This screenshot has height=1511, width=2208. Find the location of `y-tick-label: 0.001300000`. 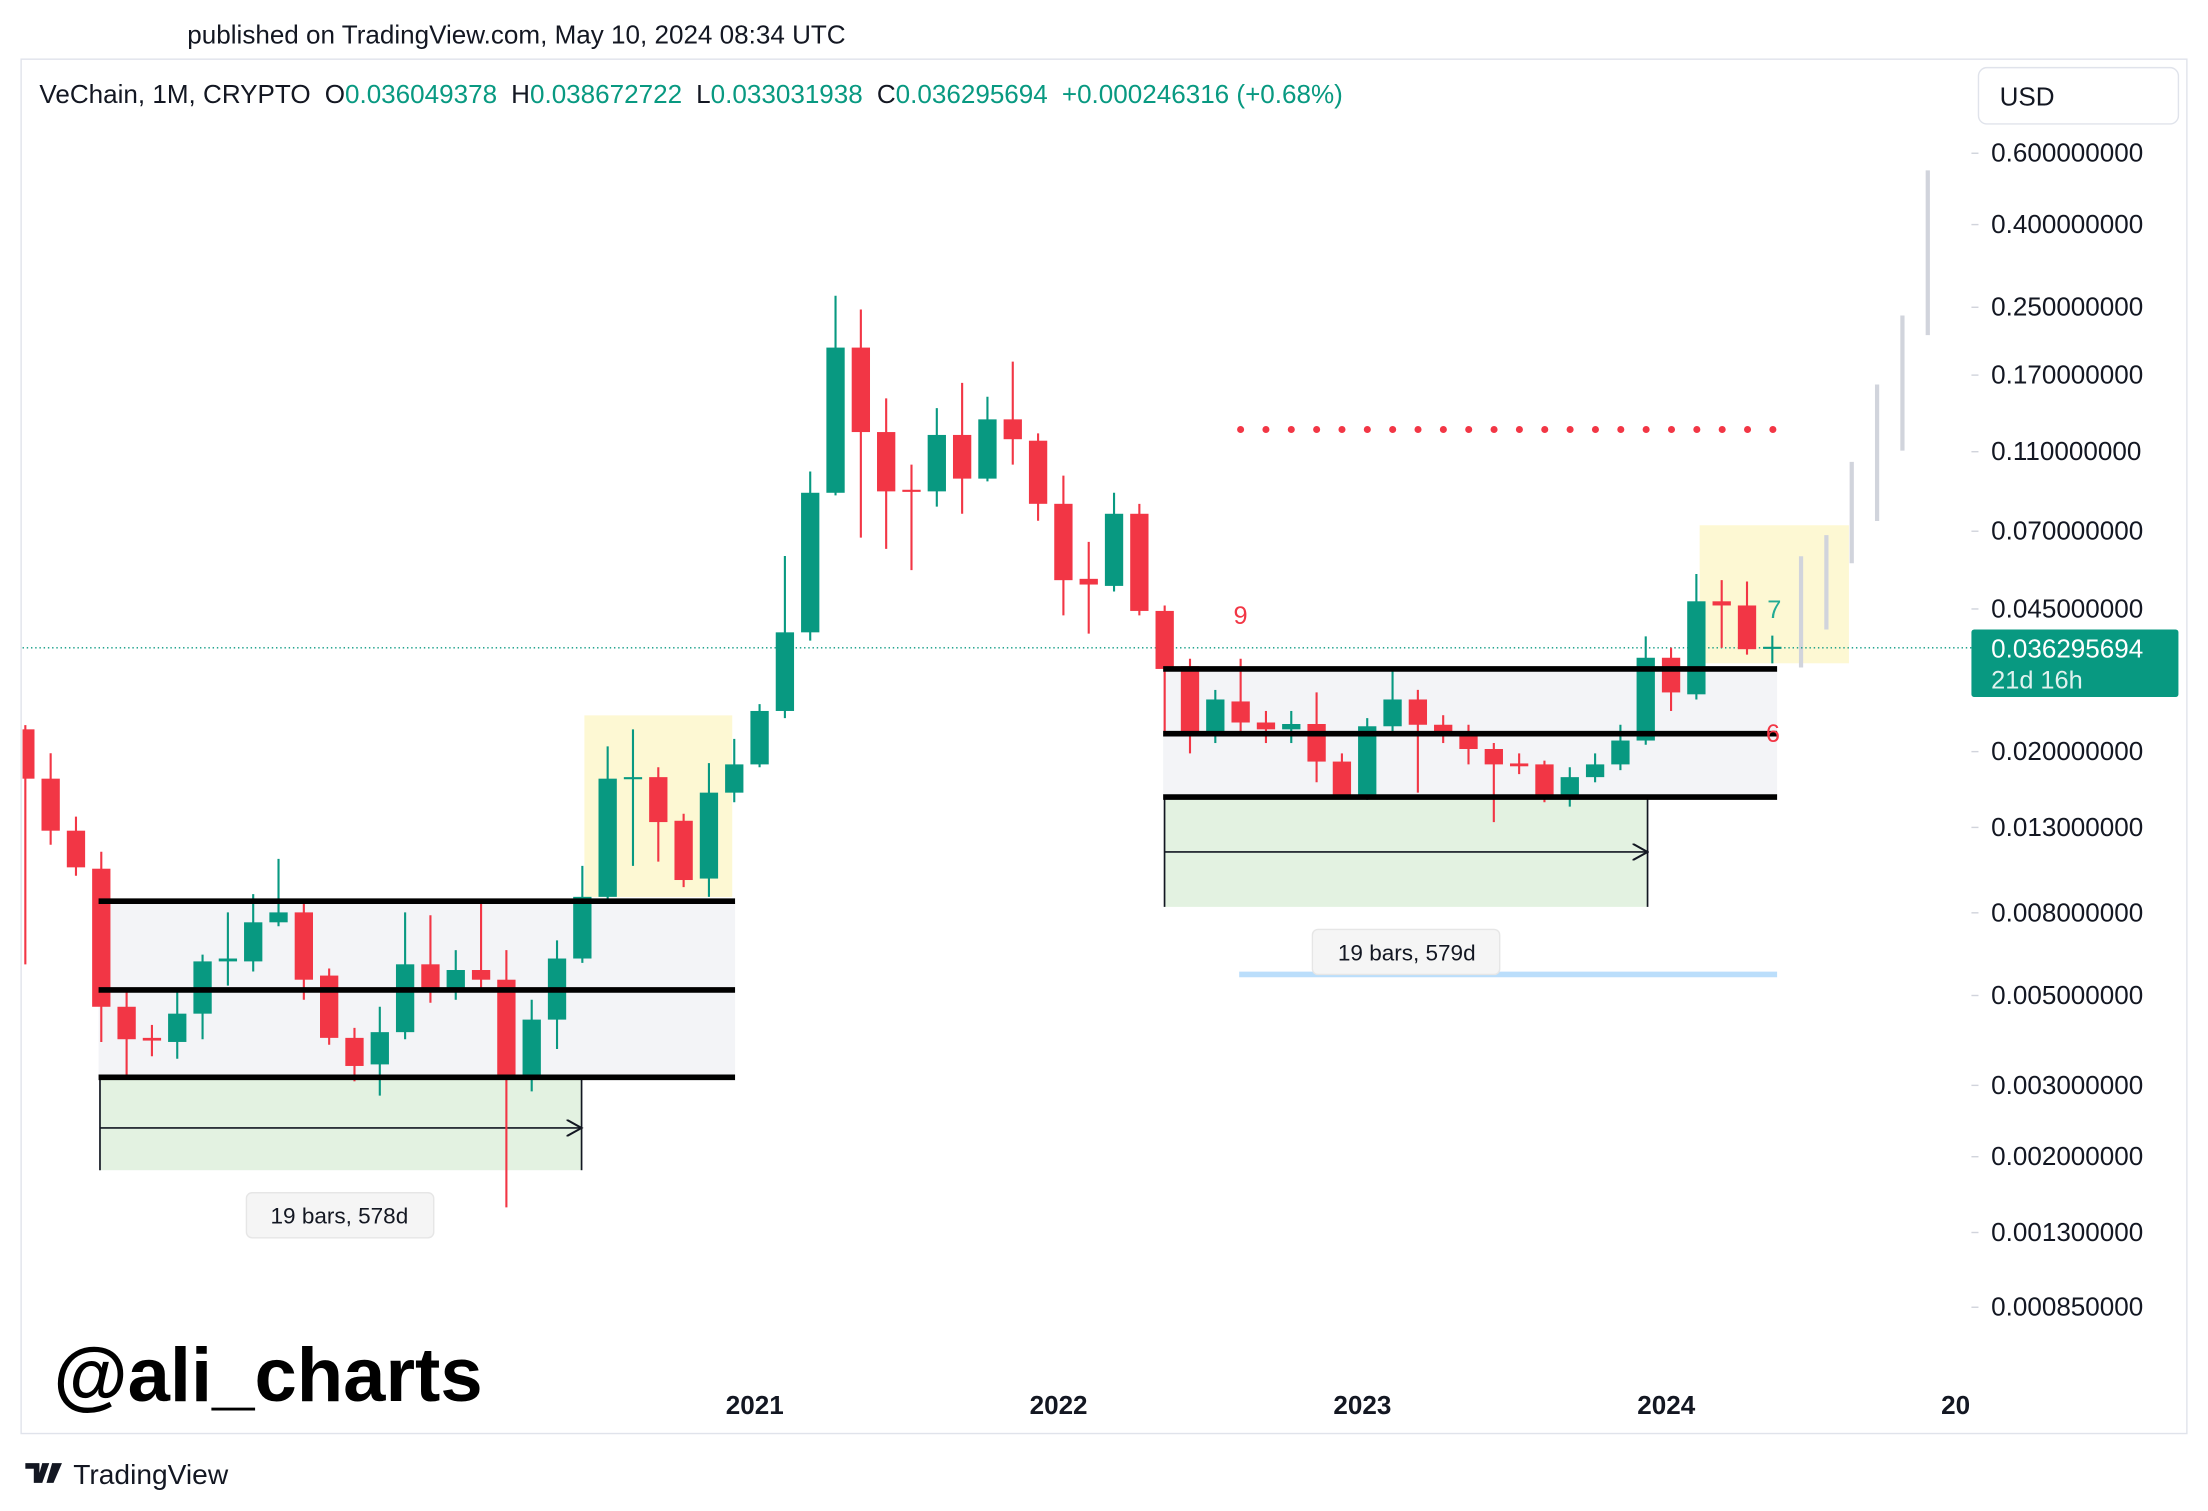

y-tick-label: 0.001300000 is located at coordinates (2067, 1232).